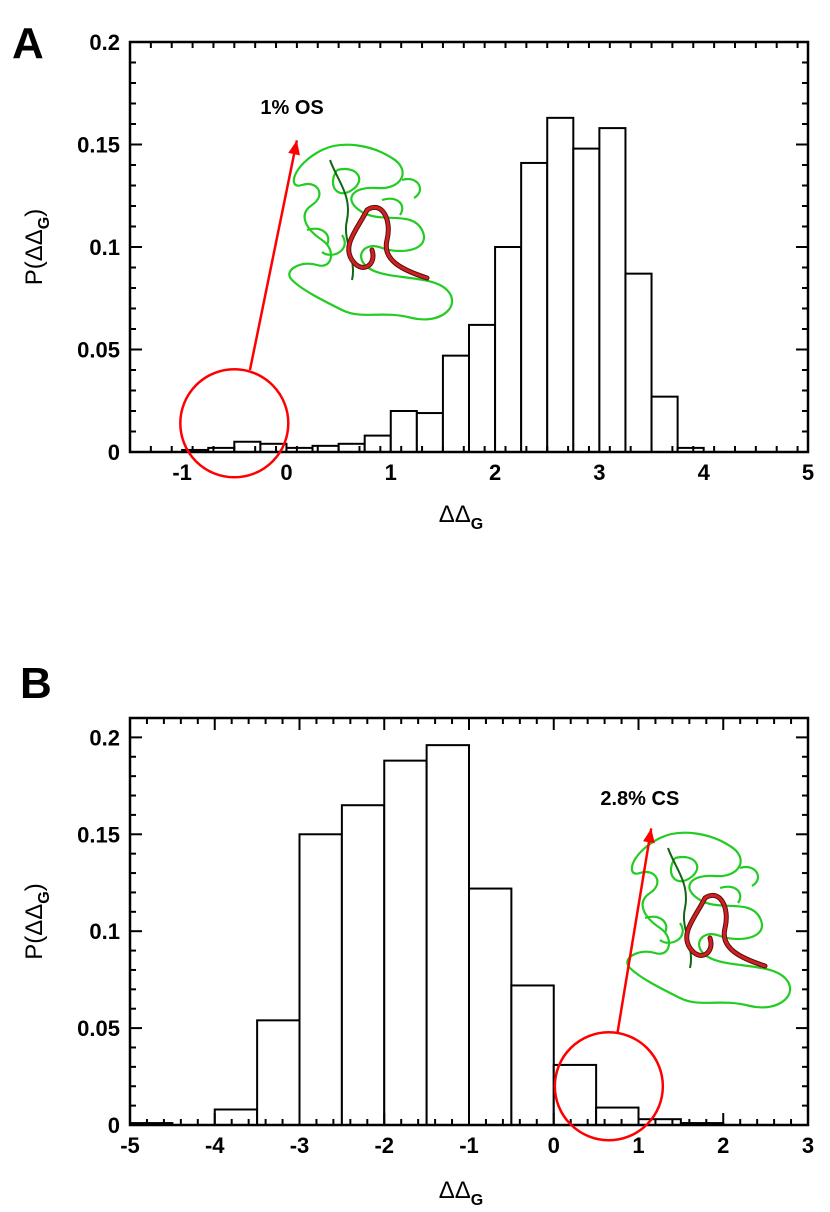 The width and height of the screenshot is (830, 1212). What do you see at coordinates (384, 1145) in the screenshot?
I see `x-tick-label: -2` at bounding box center [384, 1145].